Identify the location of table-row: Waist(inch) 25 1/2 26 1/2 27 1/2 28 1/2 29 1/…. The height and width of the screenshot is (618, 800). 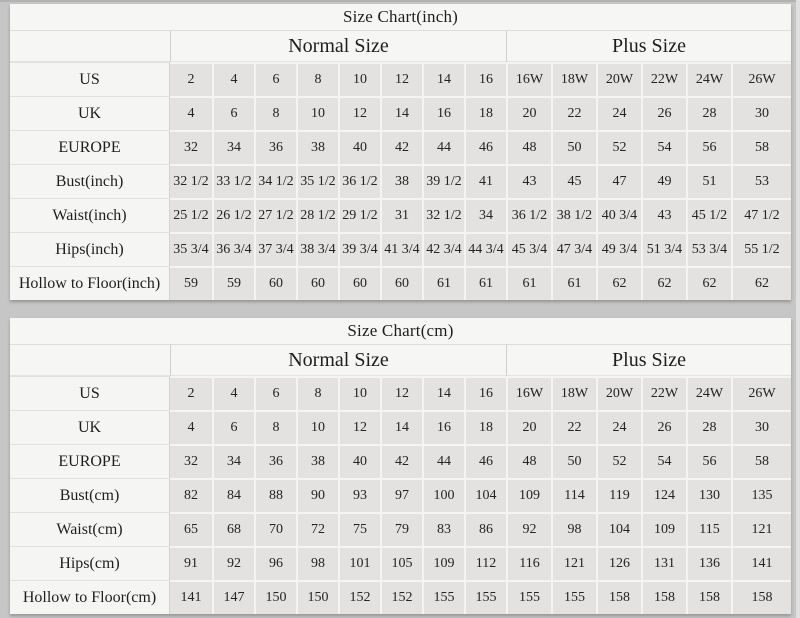
(400, 215).